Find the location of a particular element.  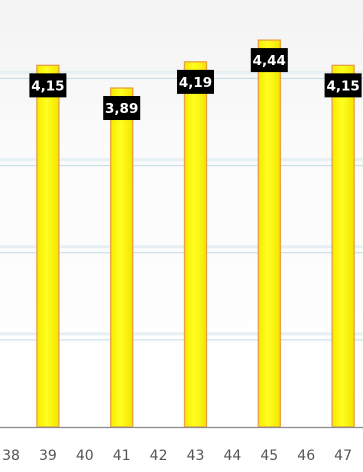

x-tick-label-45: 45 is located at coordinates (269, 456).